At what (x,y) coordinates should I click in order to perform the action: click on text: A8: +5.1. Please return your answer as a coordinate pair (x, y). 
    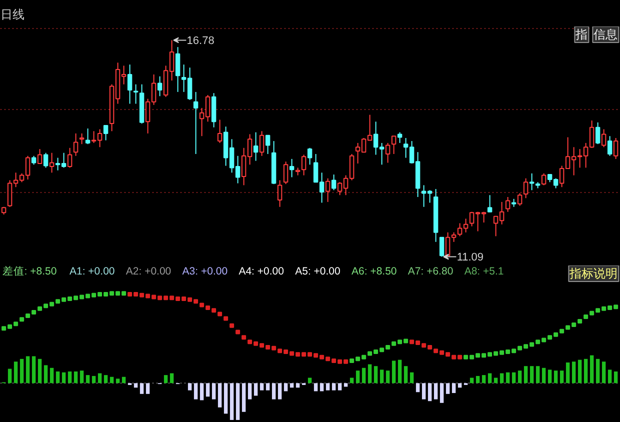
    Looking at the image, I should click on (484, 272).